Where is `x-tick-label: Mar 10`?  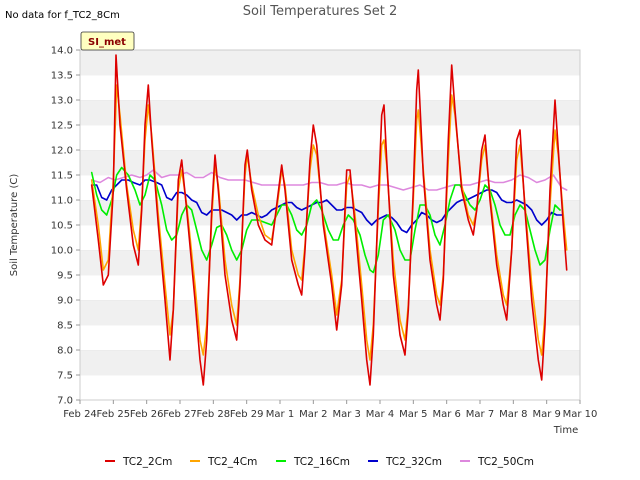 x-tick-label: Mar 10 is located at coordinates (580, 414).